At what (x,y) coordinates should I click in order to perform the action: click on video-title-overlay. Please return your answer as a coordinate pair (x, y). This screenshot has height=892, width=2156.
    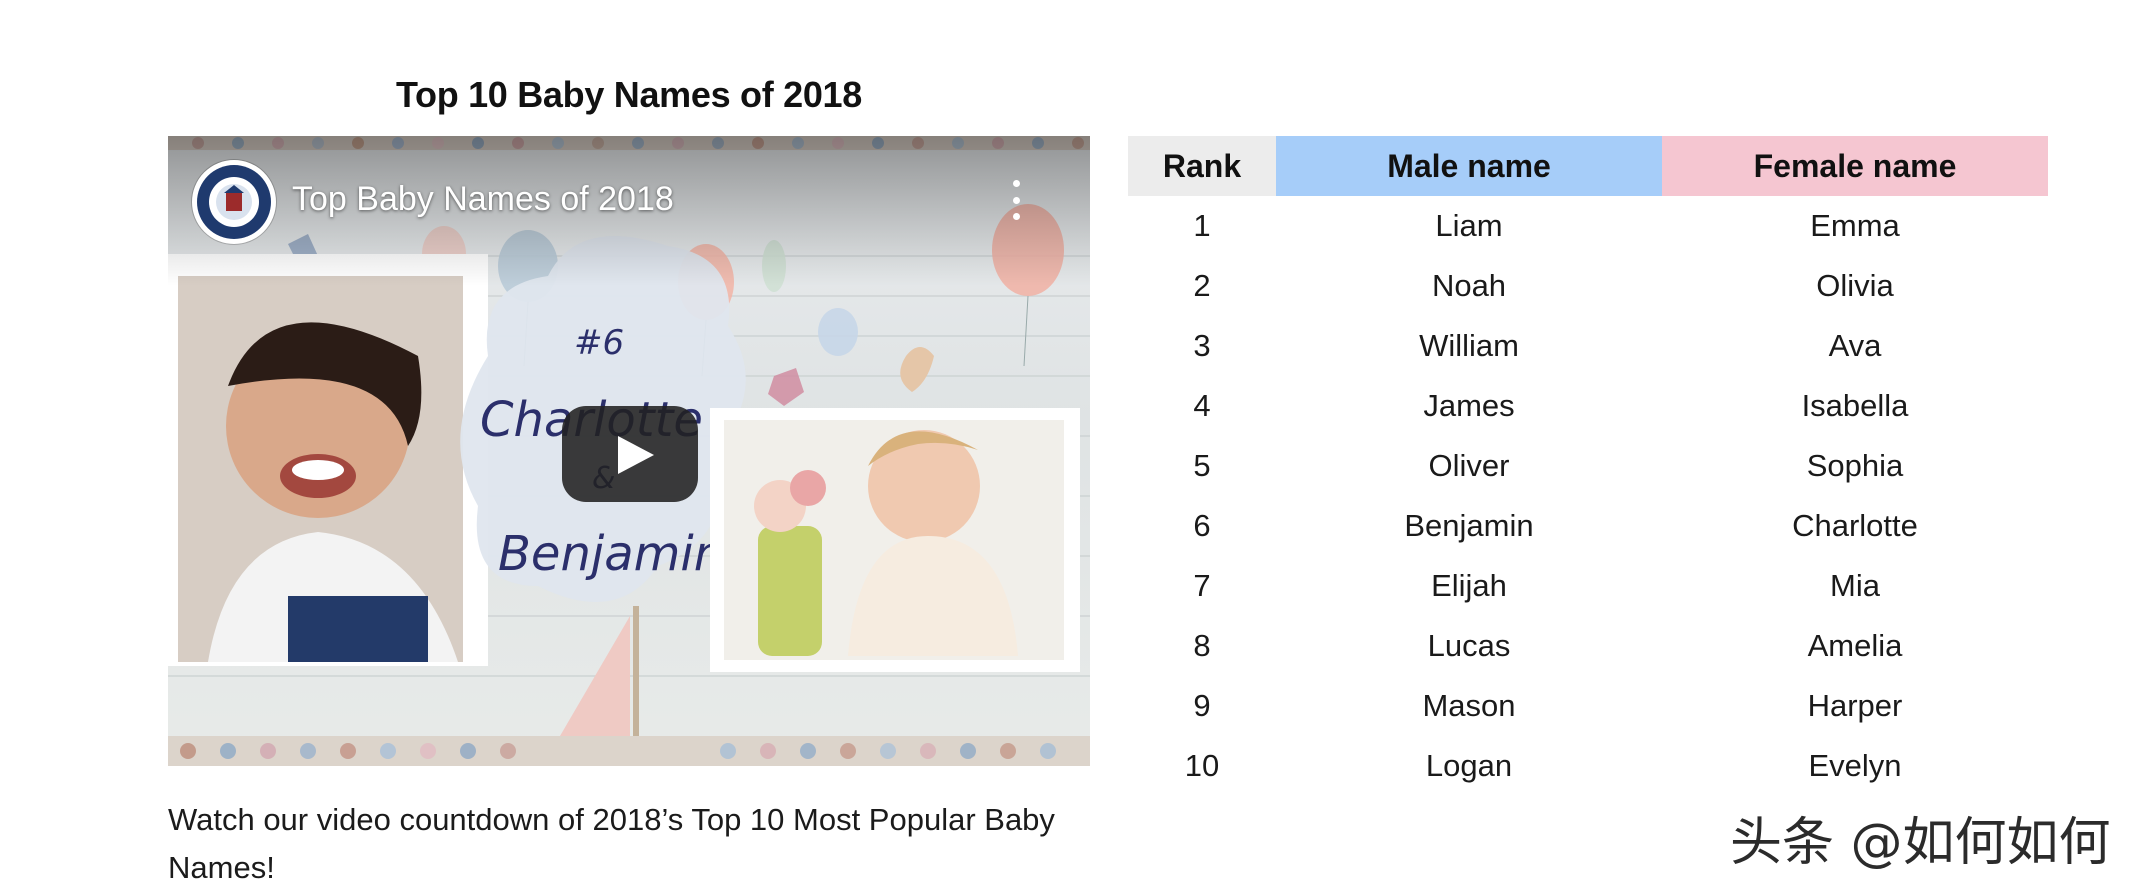
    Looking at the image, I should click on (629, 211).